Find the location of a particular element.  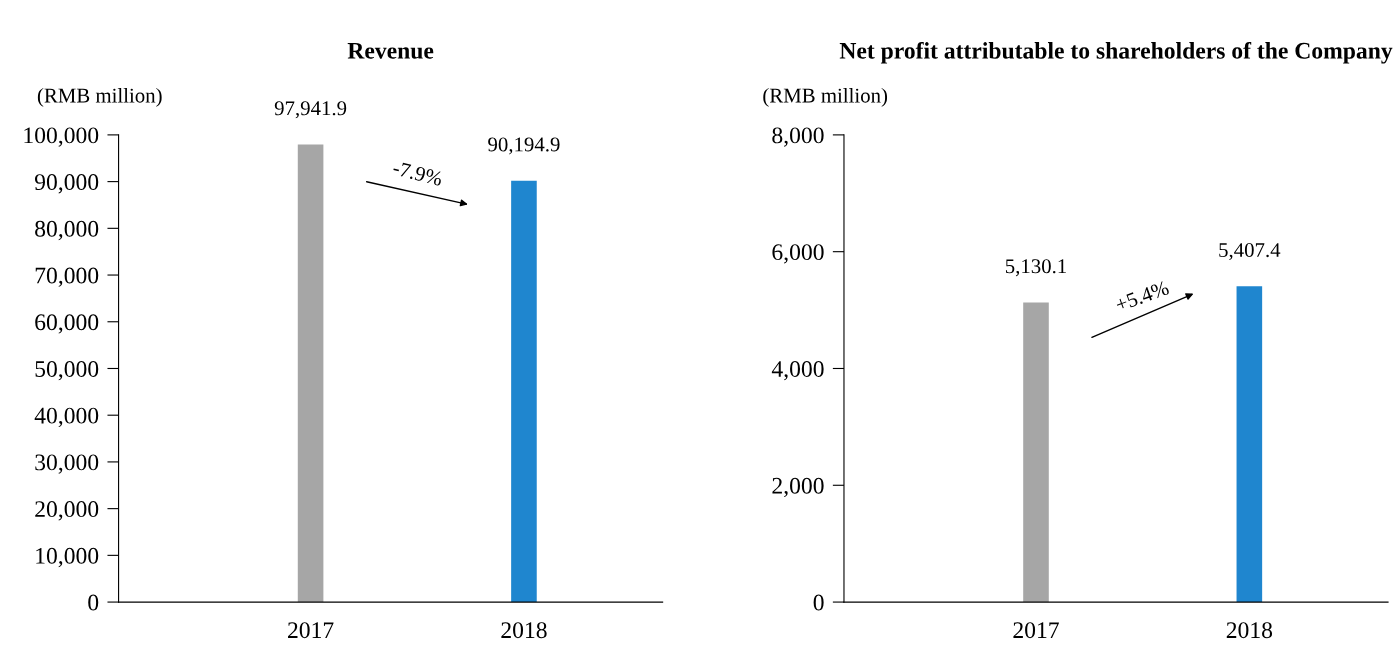

y-tick-label: 70,000 is located at coordinates (67, 277).